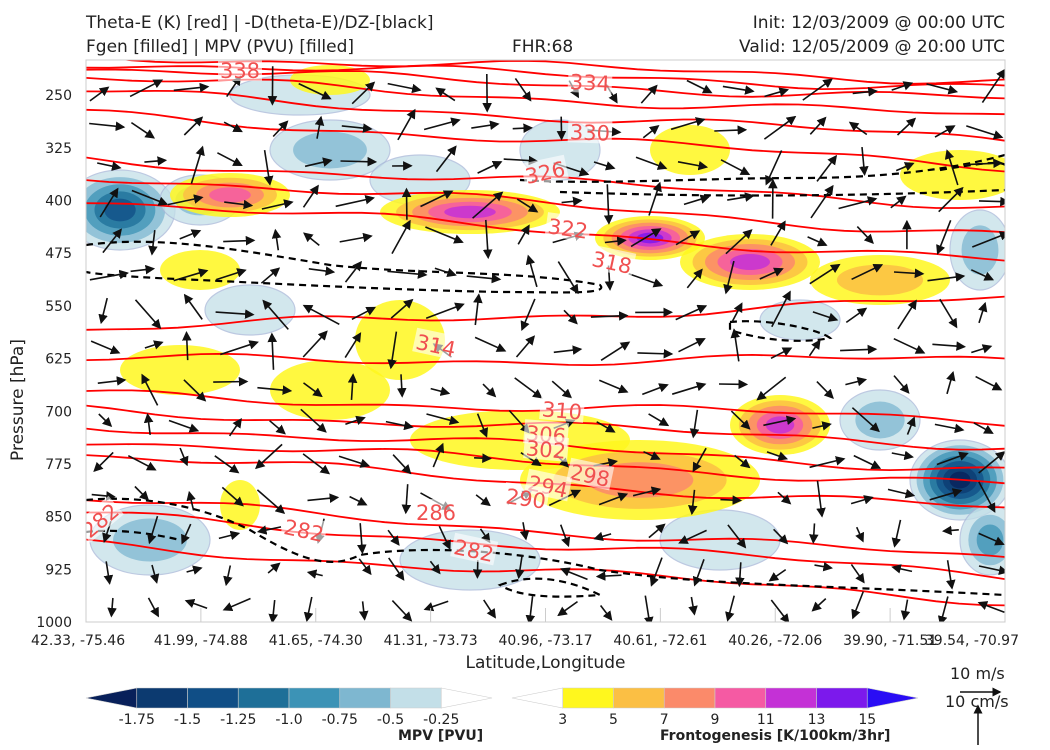 The image size is (1050, 750). Describe the element at coordinates (525, 498) in the screenshot. I see `theta-e-label-text: 290` at that location.